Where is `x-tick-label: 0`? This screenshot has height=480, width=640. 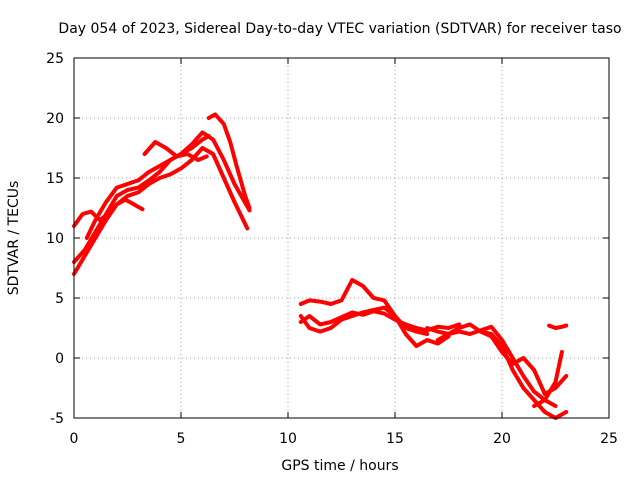 x-tick-label: 0 is located at coordinates (74, 439).